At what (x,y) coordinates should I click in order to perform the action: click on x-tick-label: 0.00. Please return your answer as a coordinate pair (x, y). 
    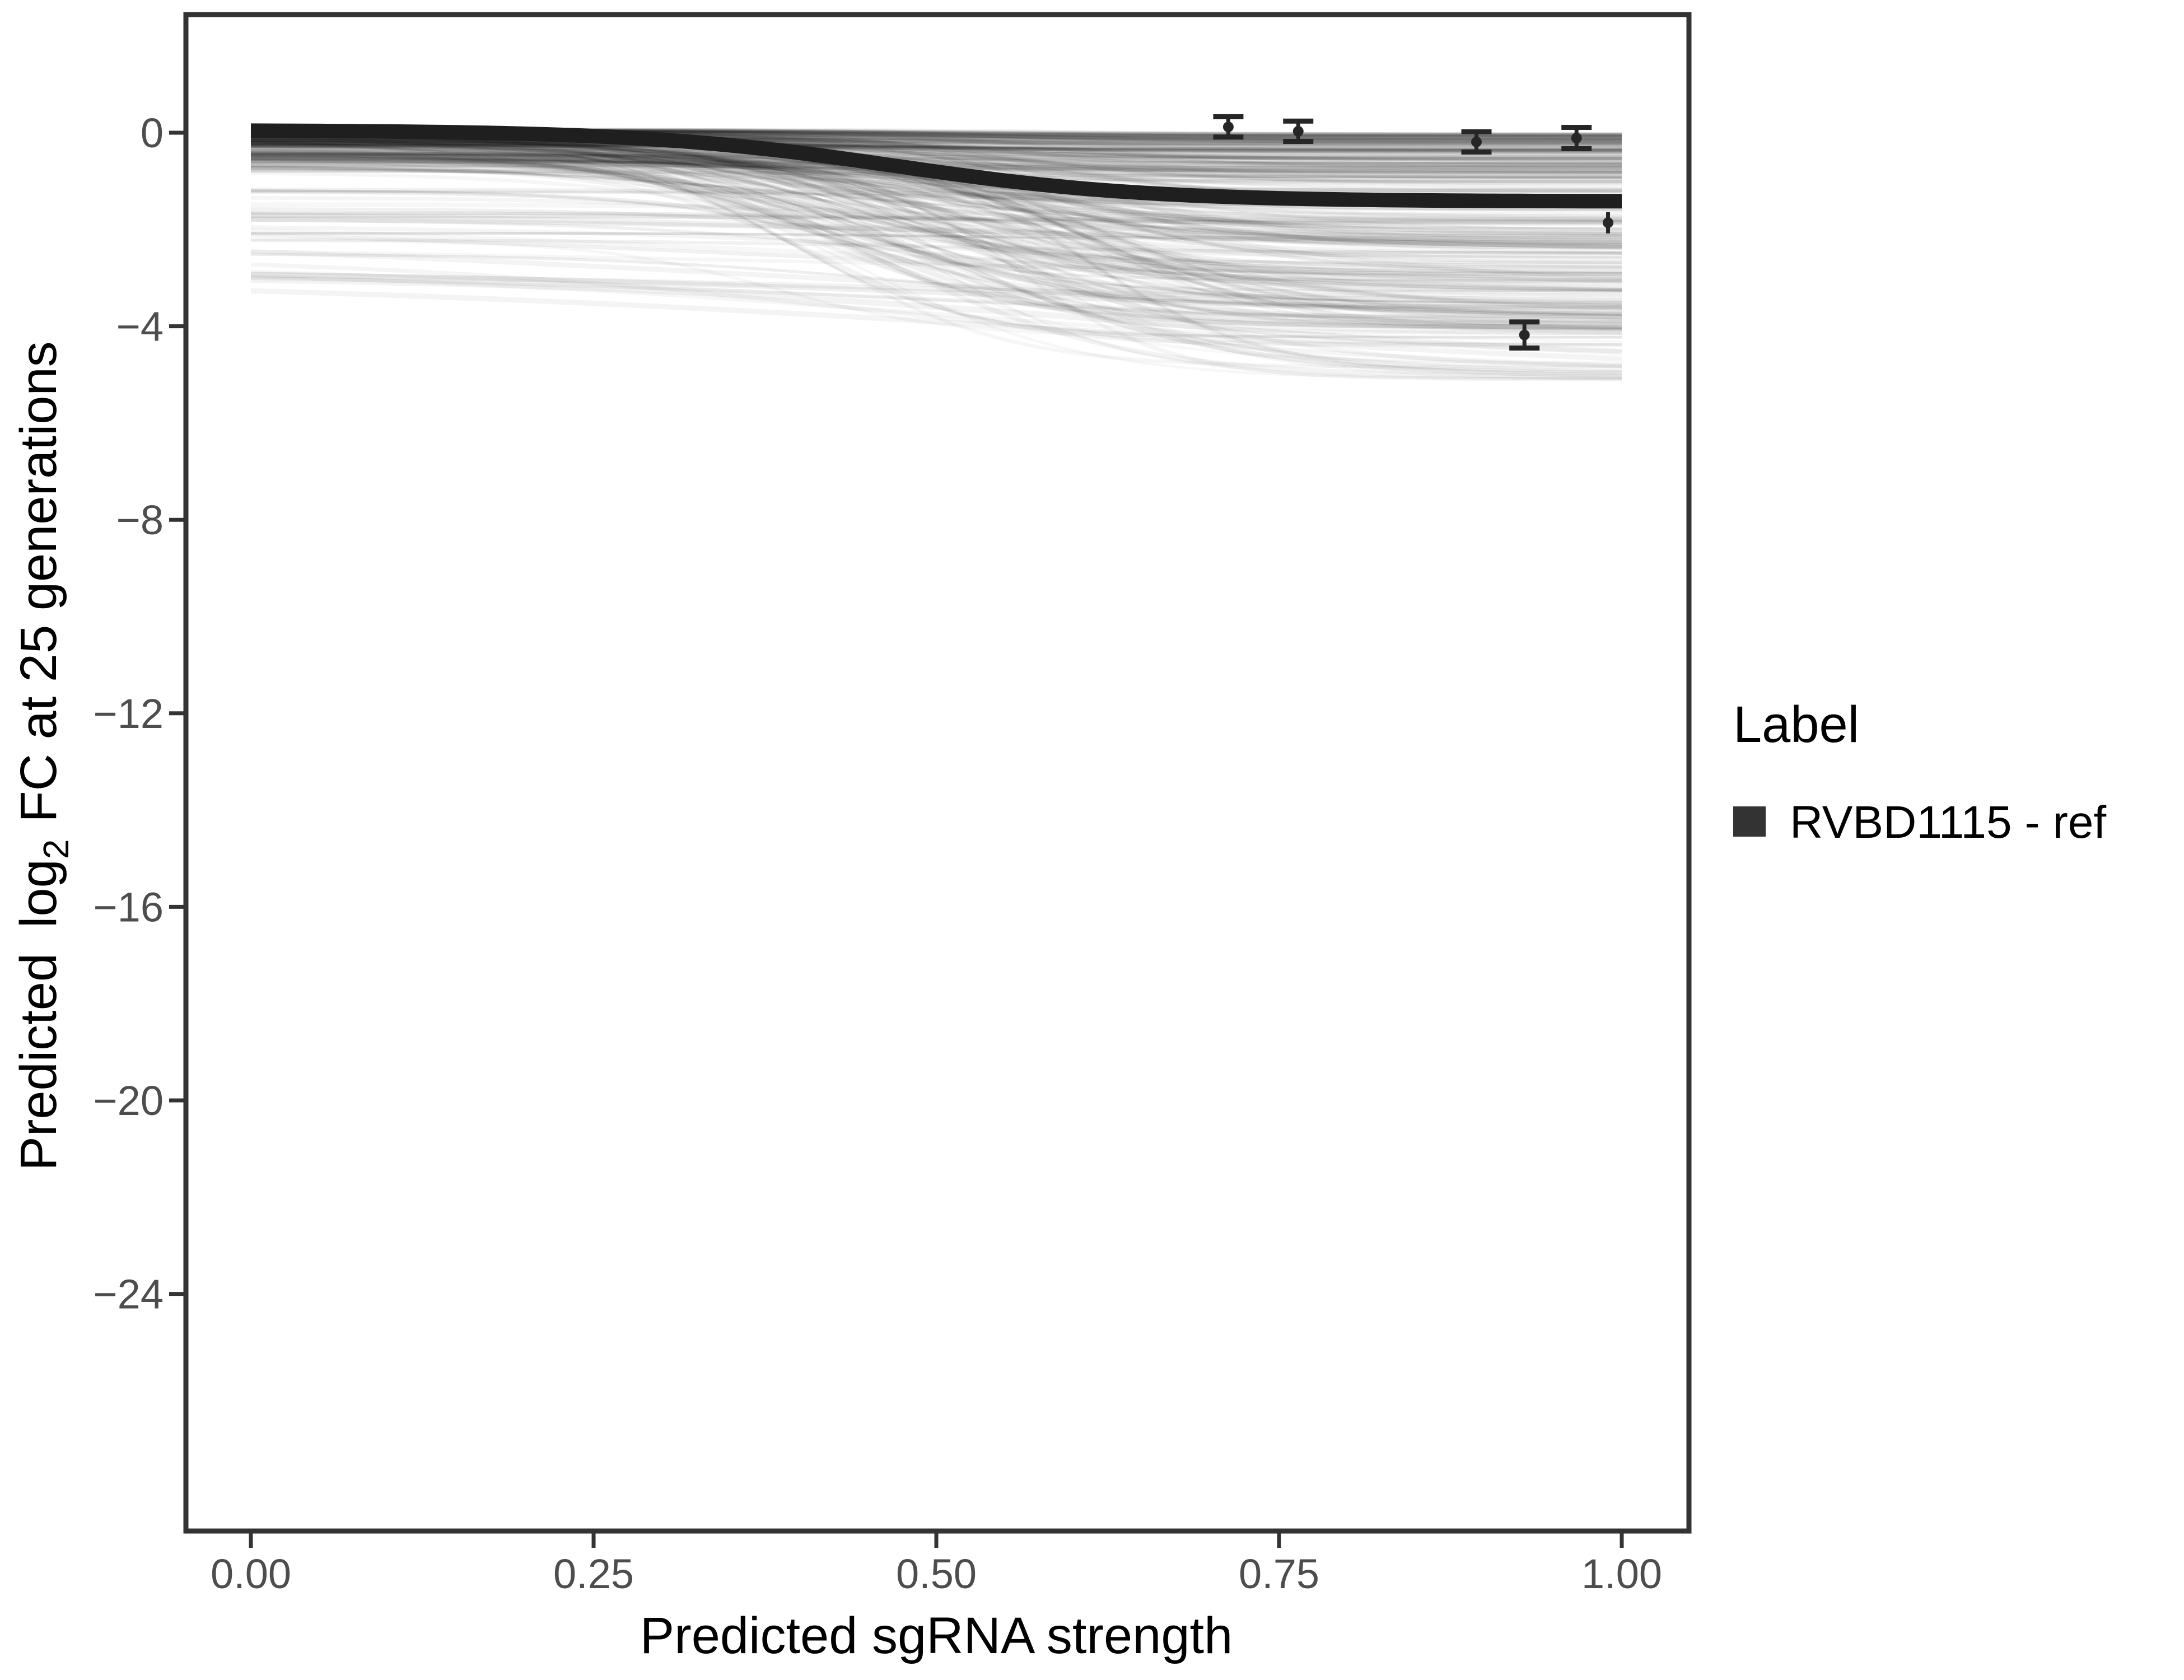
    Looking at the image, I should click on (251, 1574).